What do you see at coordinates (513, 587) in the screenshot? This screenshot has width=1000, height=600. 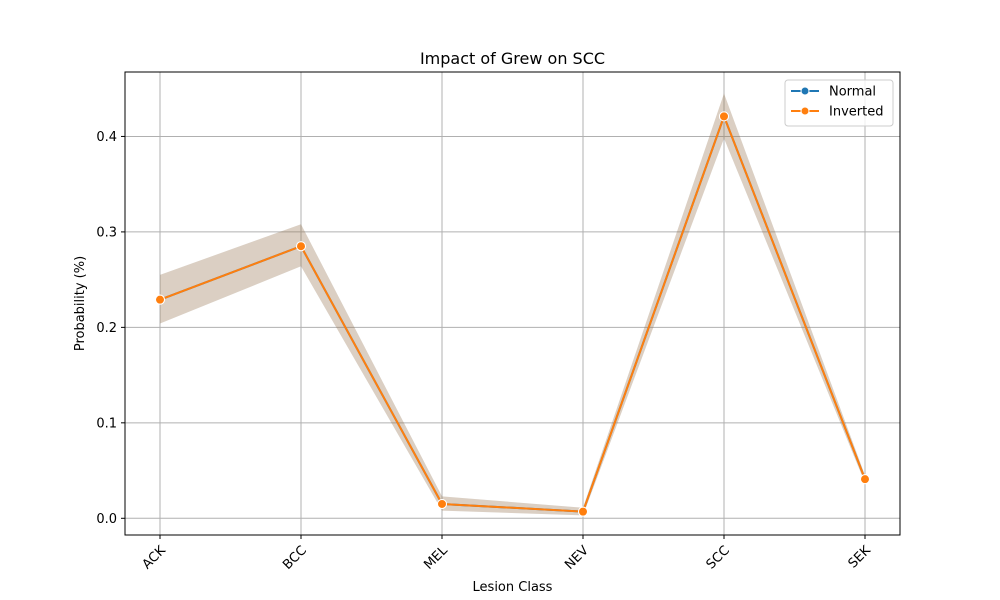 I see `x-axis-title: Lesion Class` at bounding box center [513, 587].